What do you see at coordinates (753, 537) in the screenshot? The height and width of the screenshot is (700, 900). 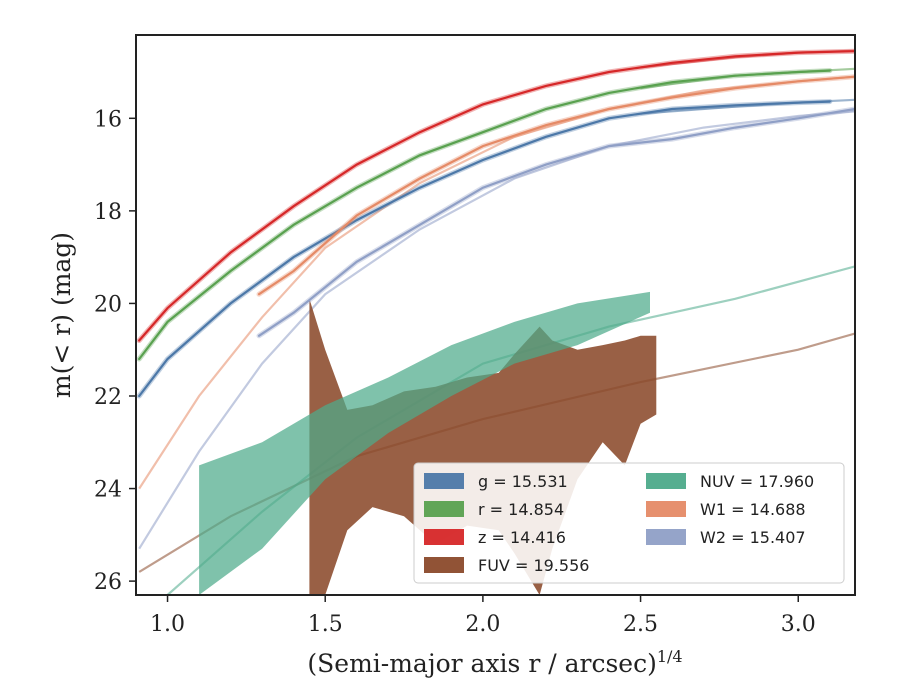 I see `legend-label-w2: W2 = 15.407` at bounding box center [753, 537].